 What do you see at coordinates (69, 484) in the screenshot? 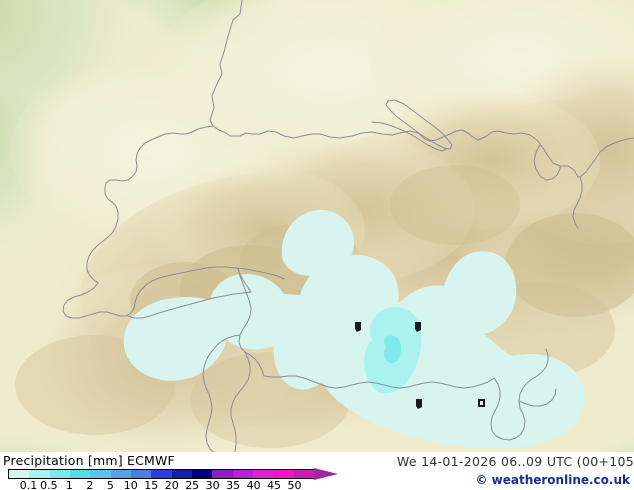
I see `colorbar-tick-1: 1` at bounding box center [69, 484].